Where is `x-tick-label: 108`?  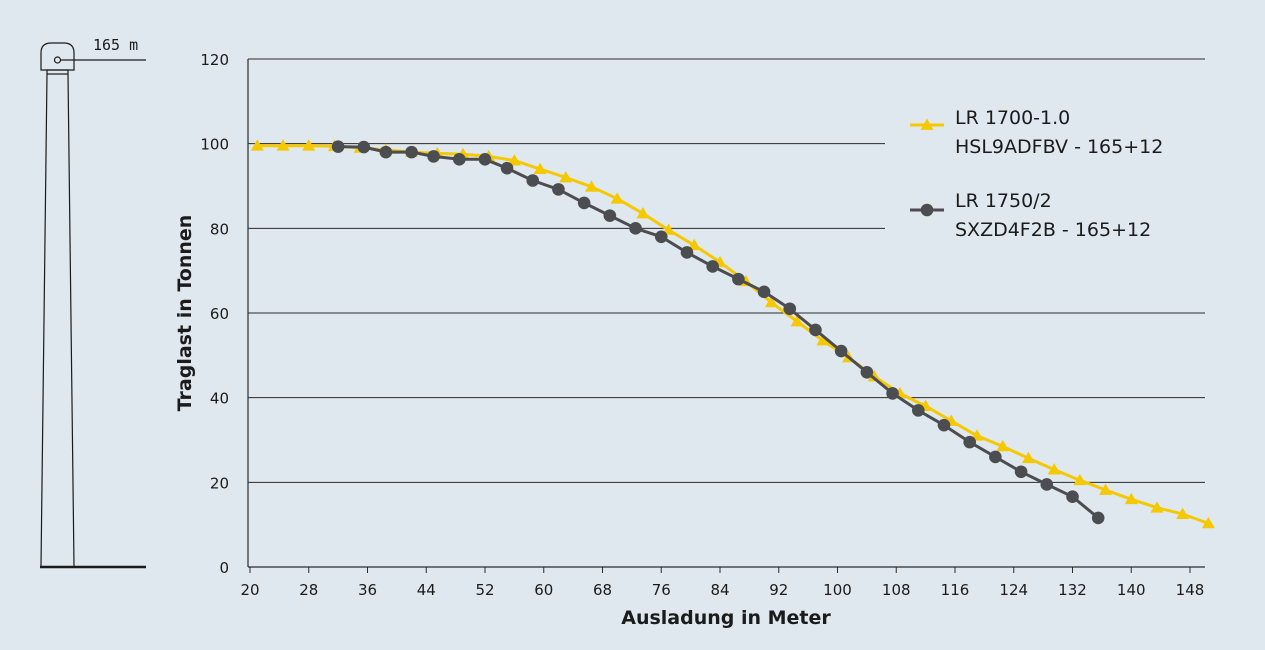
x-tick-label: 108 is located at coordinates (896, 590).